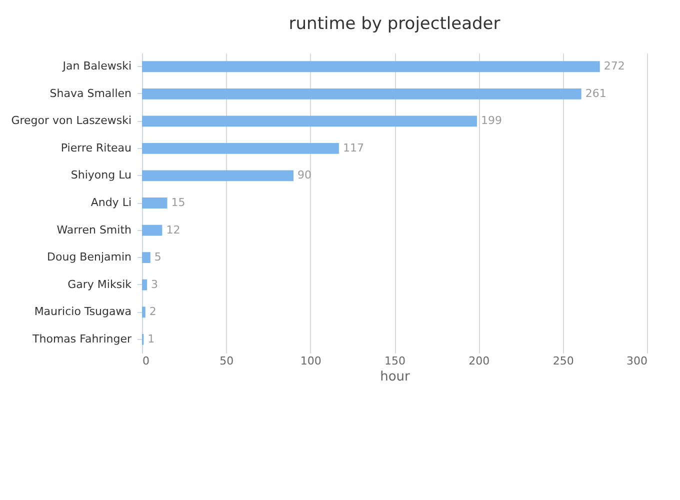  What do you see at coordinates (637, 361) in the screenshot?
I see `x-tick-label: 300` at bounding box center [637, 361].